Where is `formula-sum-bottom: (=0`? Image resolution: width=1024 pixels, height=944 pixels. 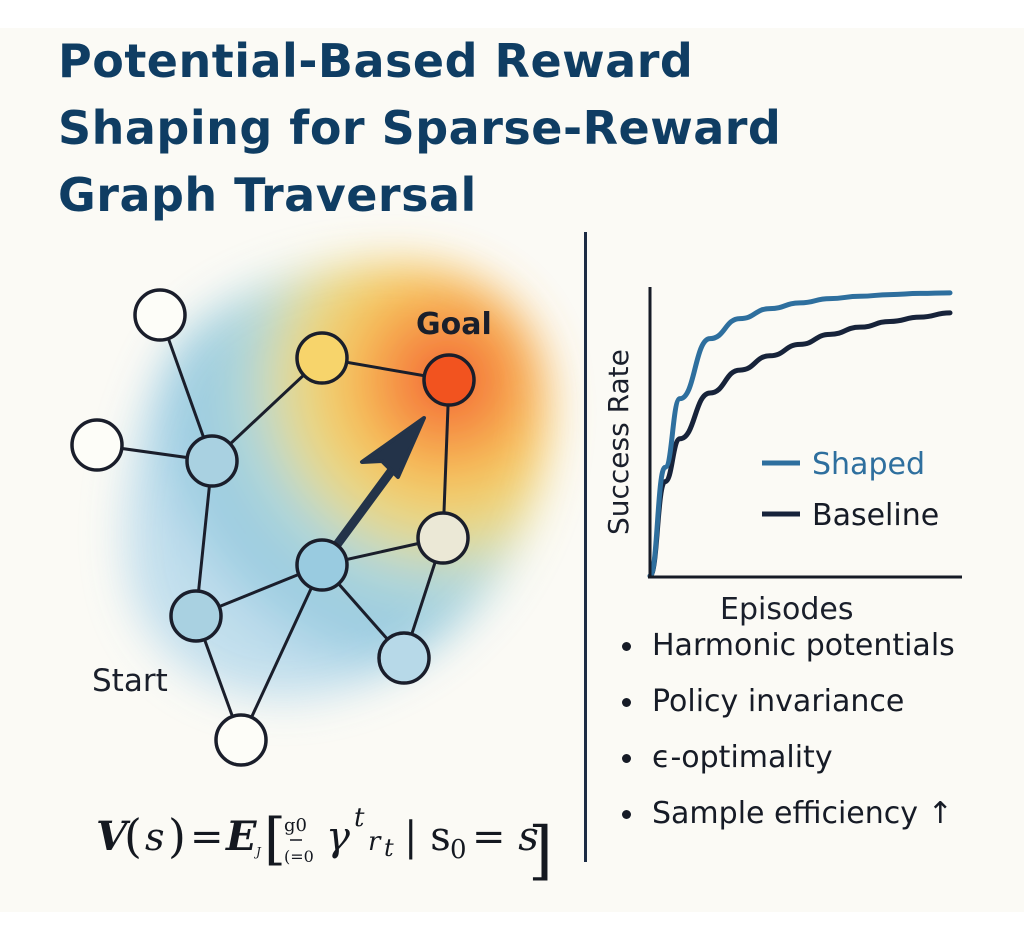
formula-sum-bottom: (=0 is located at coordinates (299, 856).